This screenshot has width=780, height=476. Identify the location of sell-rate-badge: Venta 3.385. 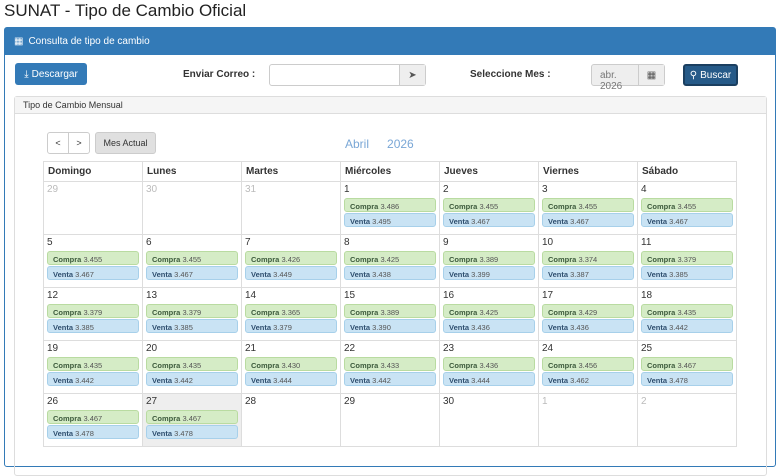
(192, 326).